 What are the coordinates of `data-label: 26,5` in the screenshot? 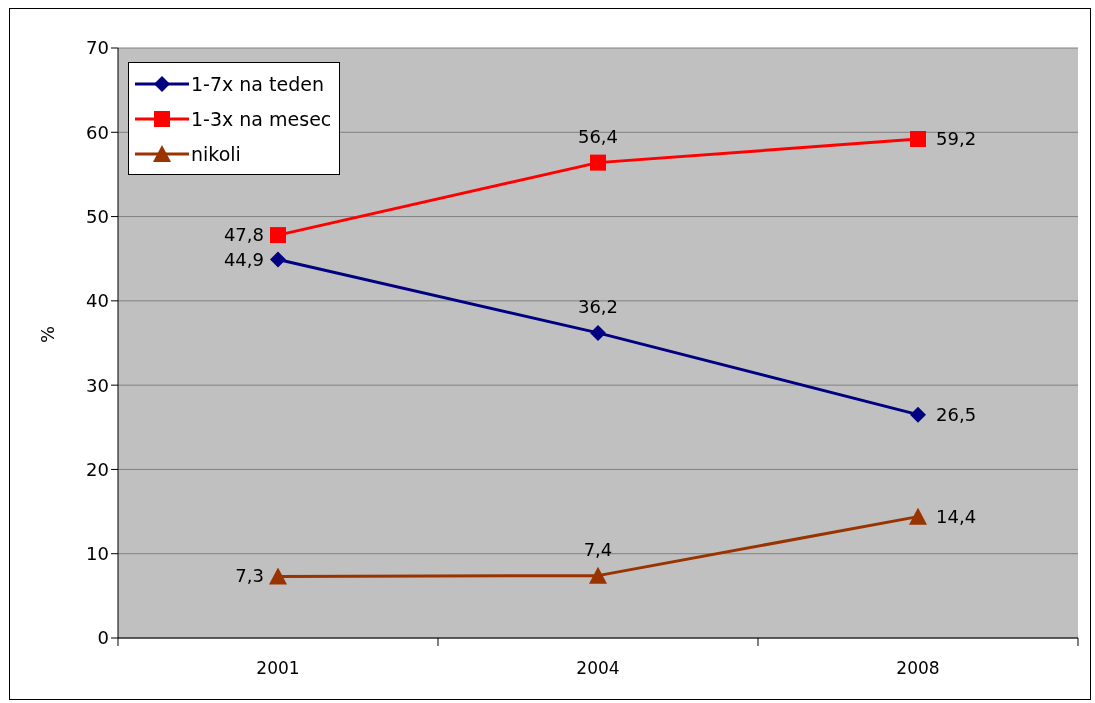 It's located at (956, 414).